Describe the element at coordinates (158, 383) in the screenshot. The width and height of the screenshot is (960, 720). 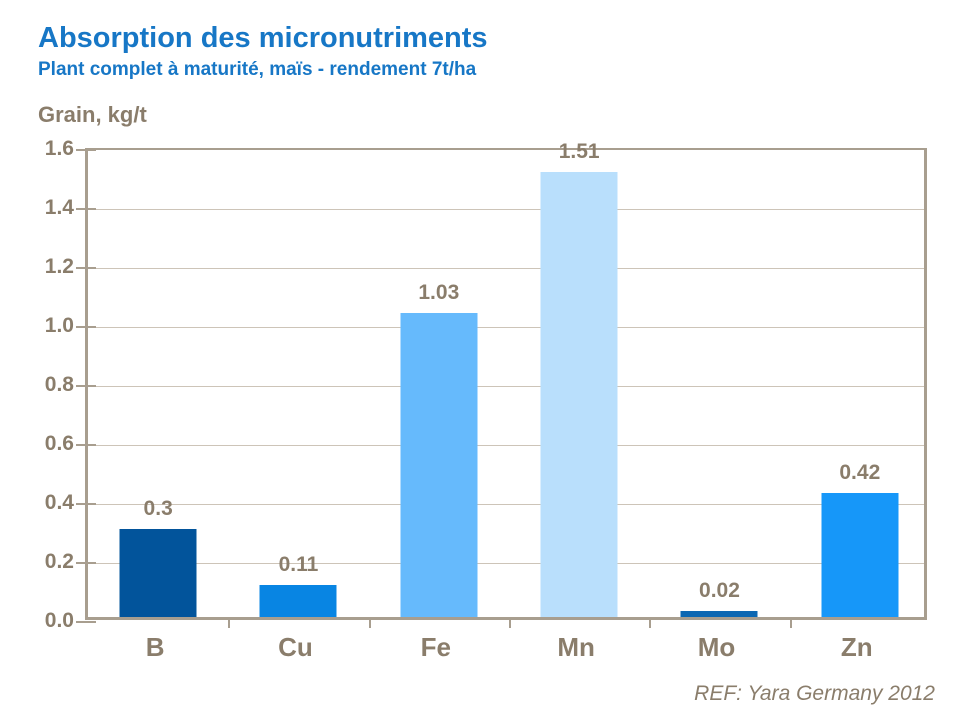
I see `bar-slot-b: 0.3` at that location.